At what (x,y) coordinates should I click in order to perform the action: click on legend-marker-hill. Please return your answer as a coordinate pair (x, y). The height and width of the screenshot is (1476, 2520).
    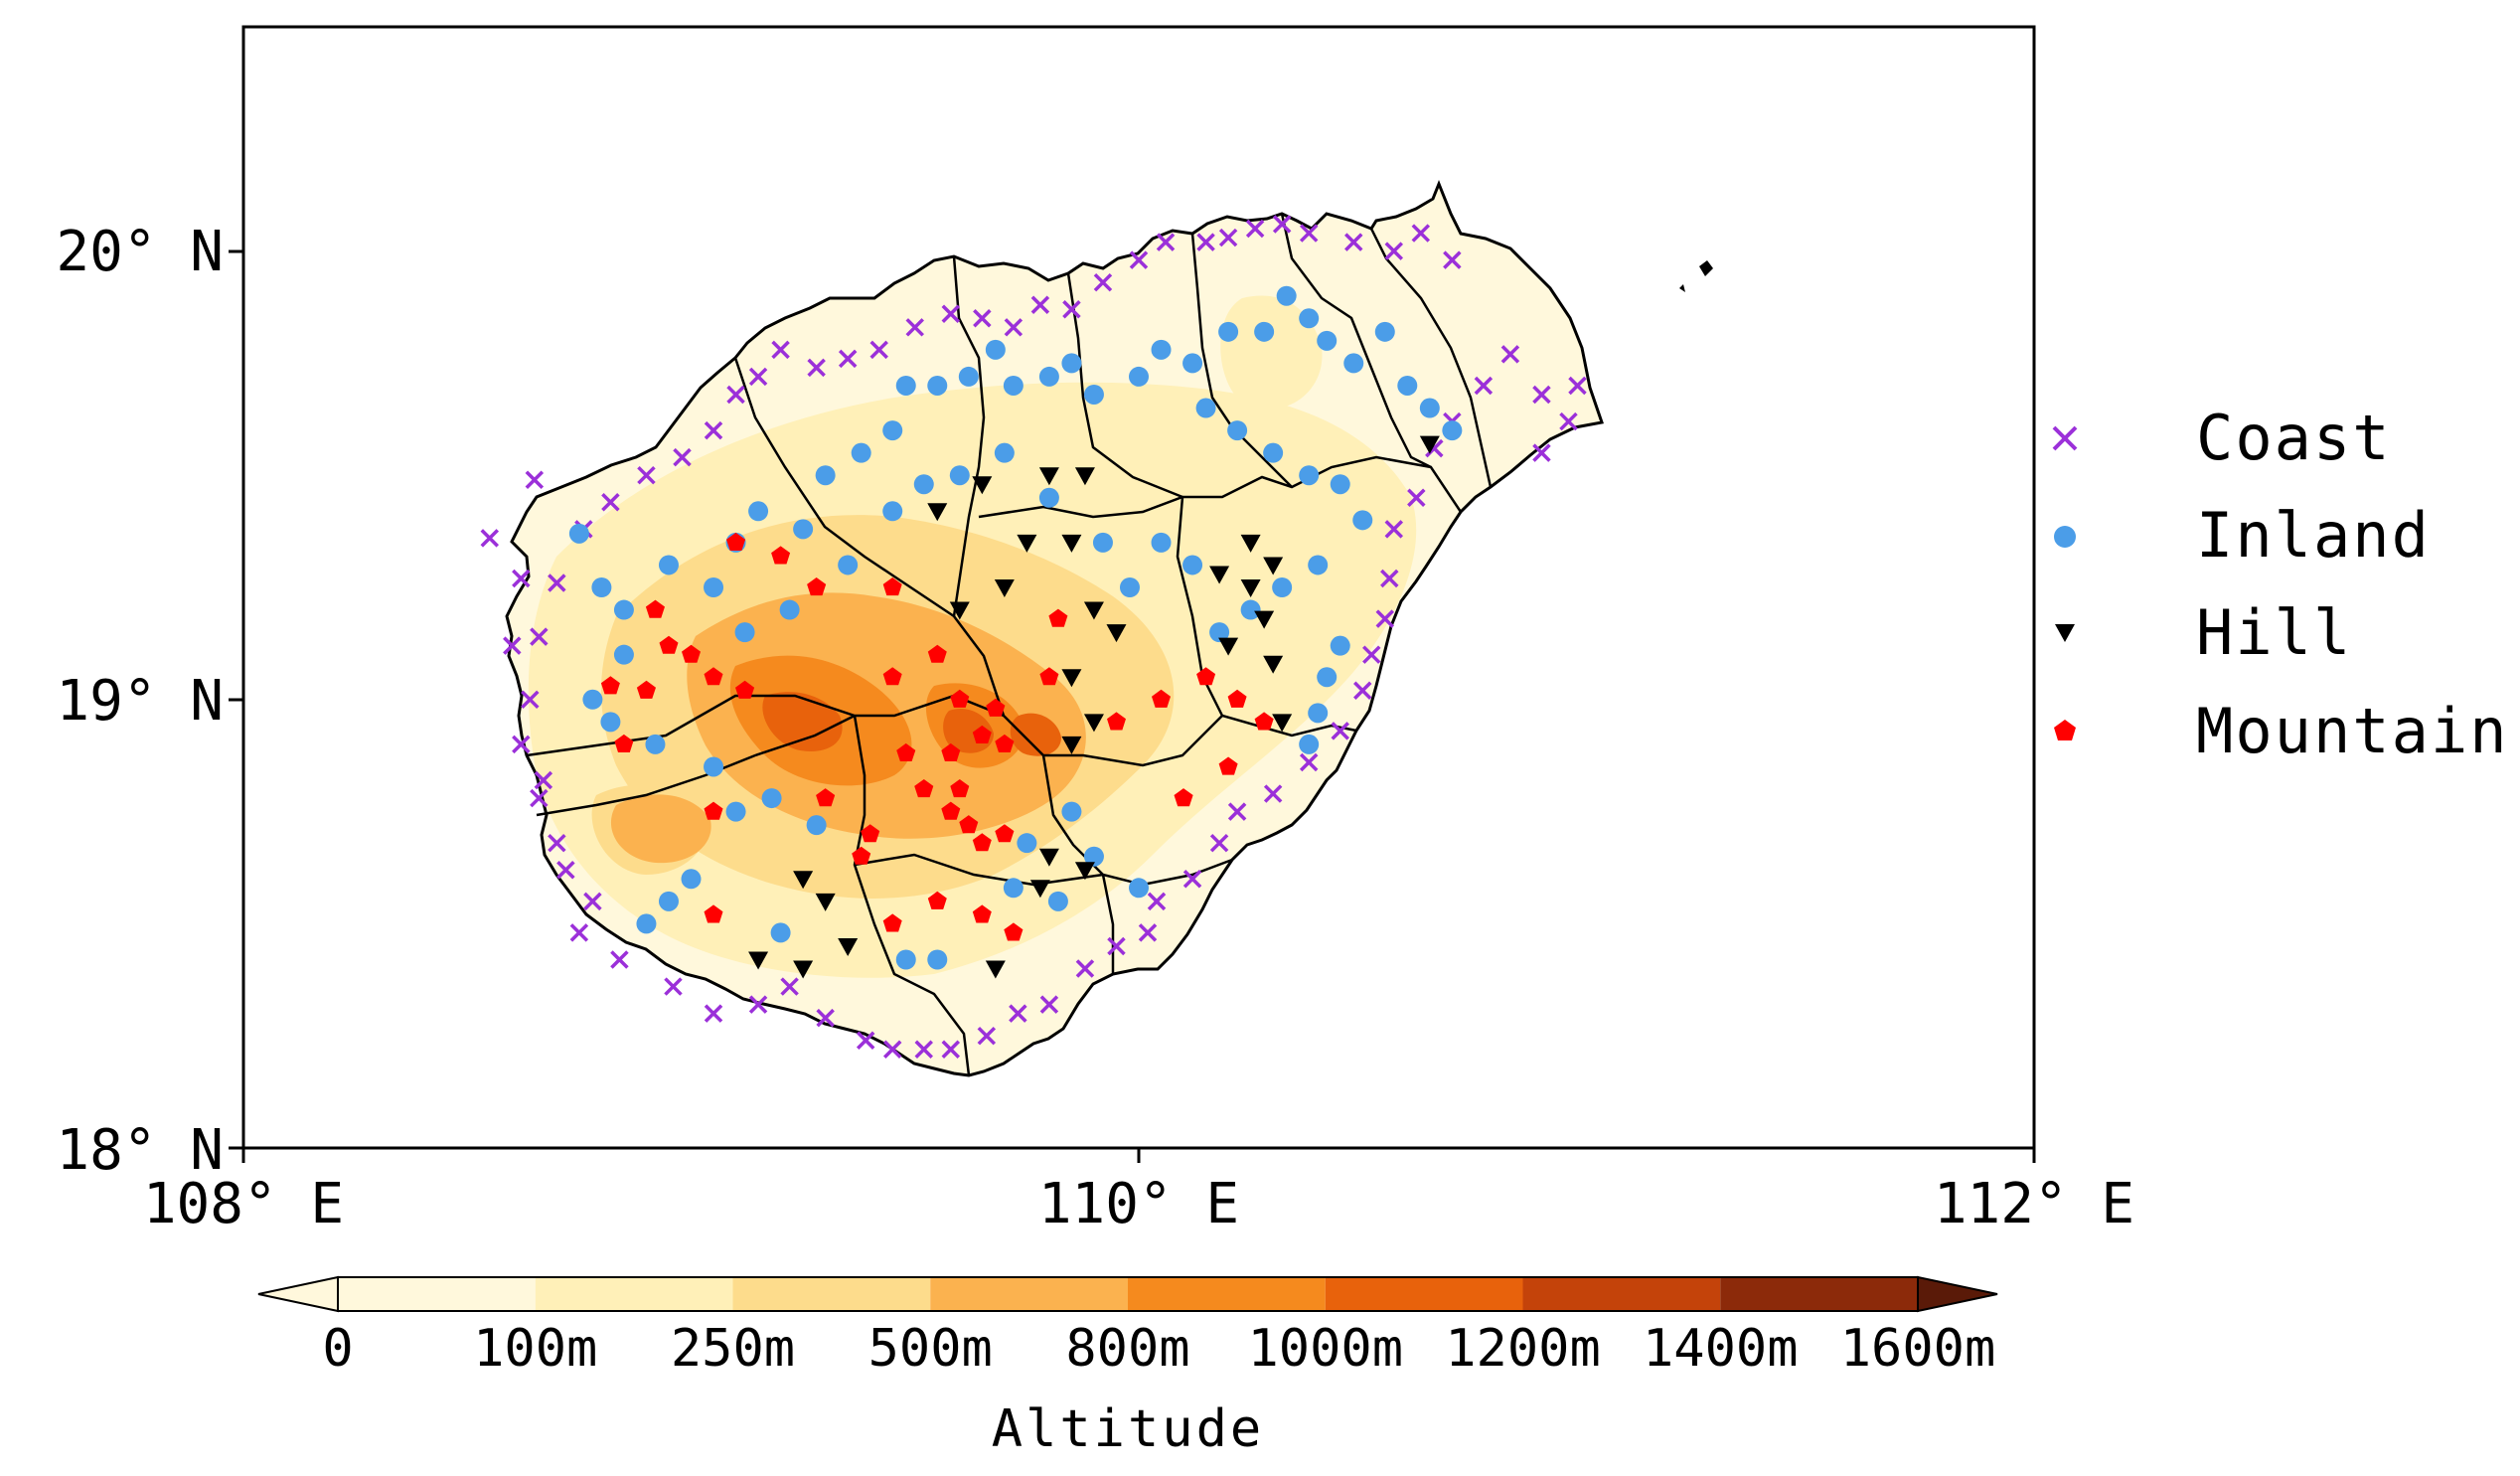
    Looking at the image, I should click on (2065, 633).